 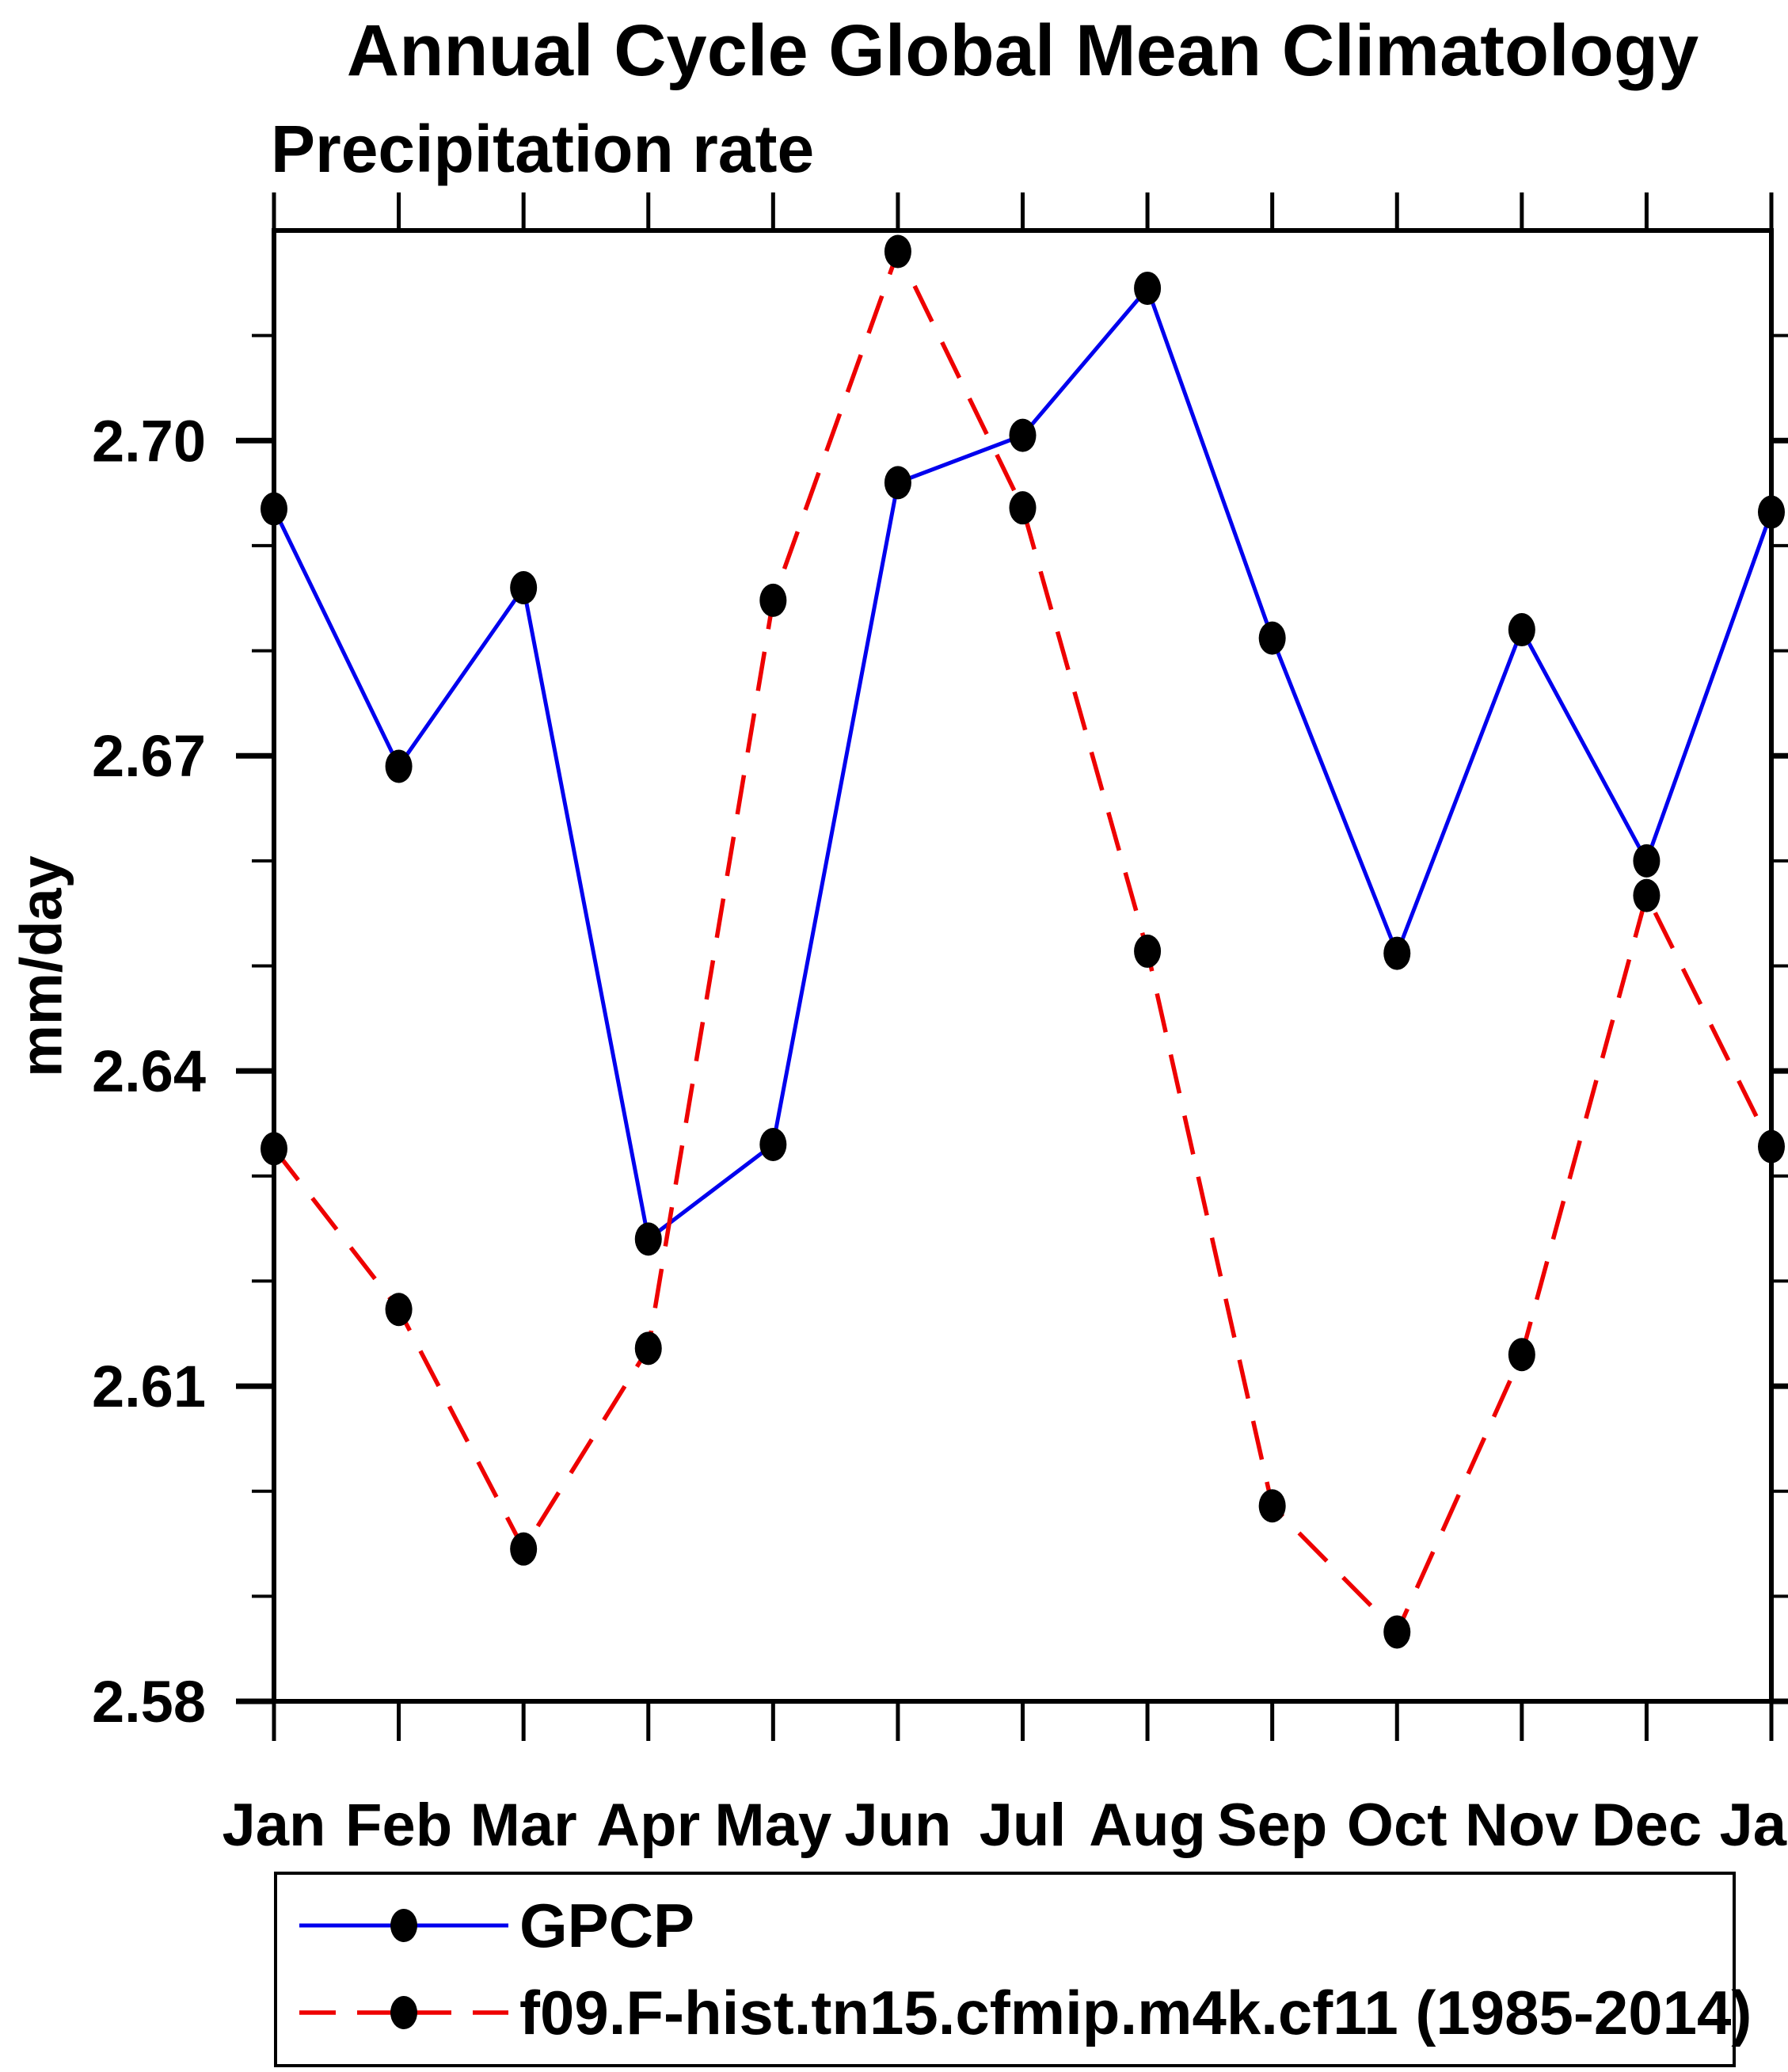 I want to click on y-tick-label: 2.67, so click(x=149, y=756).